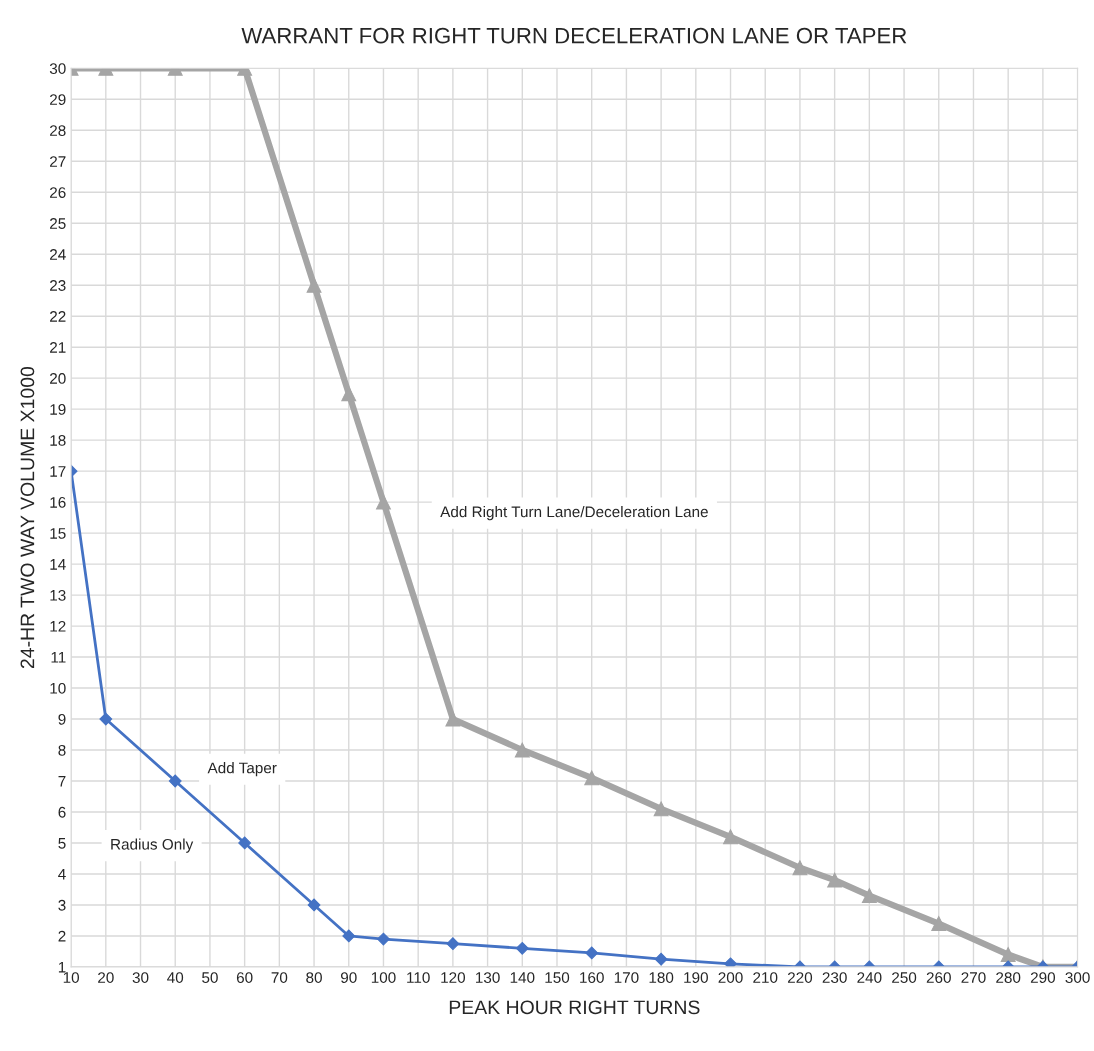 The width and height of the screenshot is (1094, 1051). What do you see at coordinates (314, 977) in the screenshot?
I see `x-tick-label: 80` at bounding box center [314, 977].